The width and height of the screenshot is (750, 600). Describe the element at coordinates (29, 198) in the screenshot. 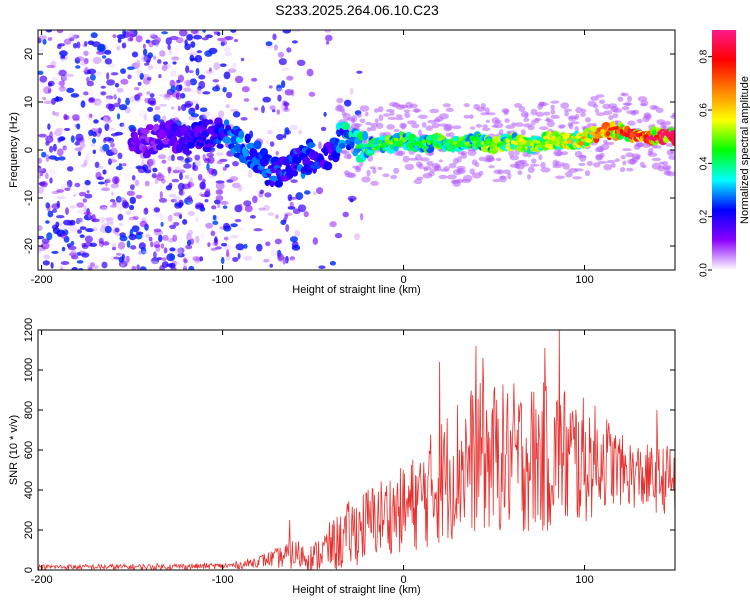

I see `spectrogram-ytick-label: -10` at that location.